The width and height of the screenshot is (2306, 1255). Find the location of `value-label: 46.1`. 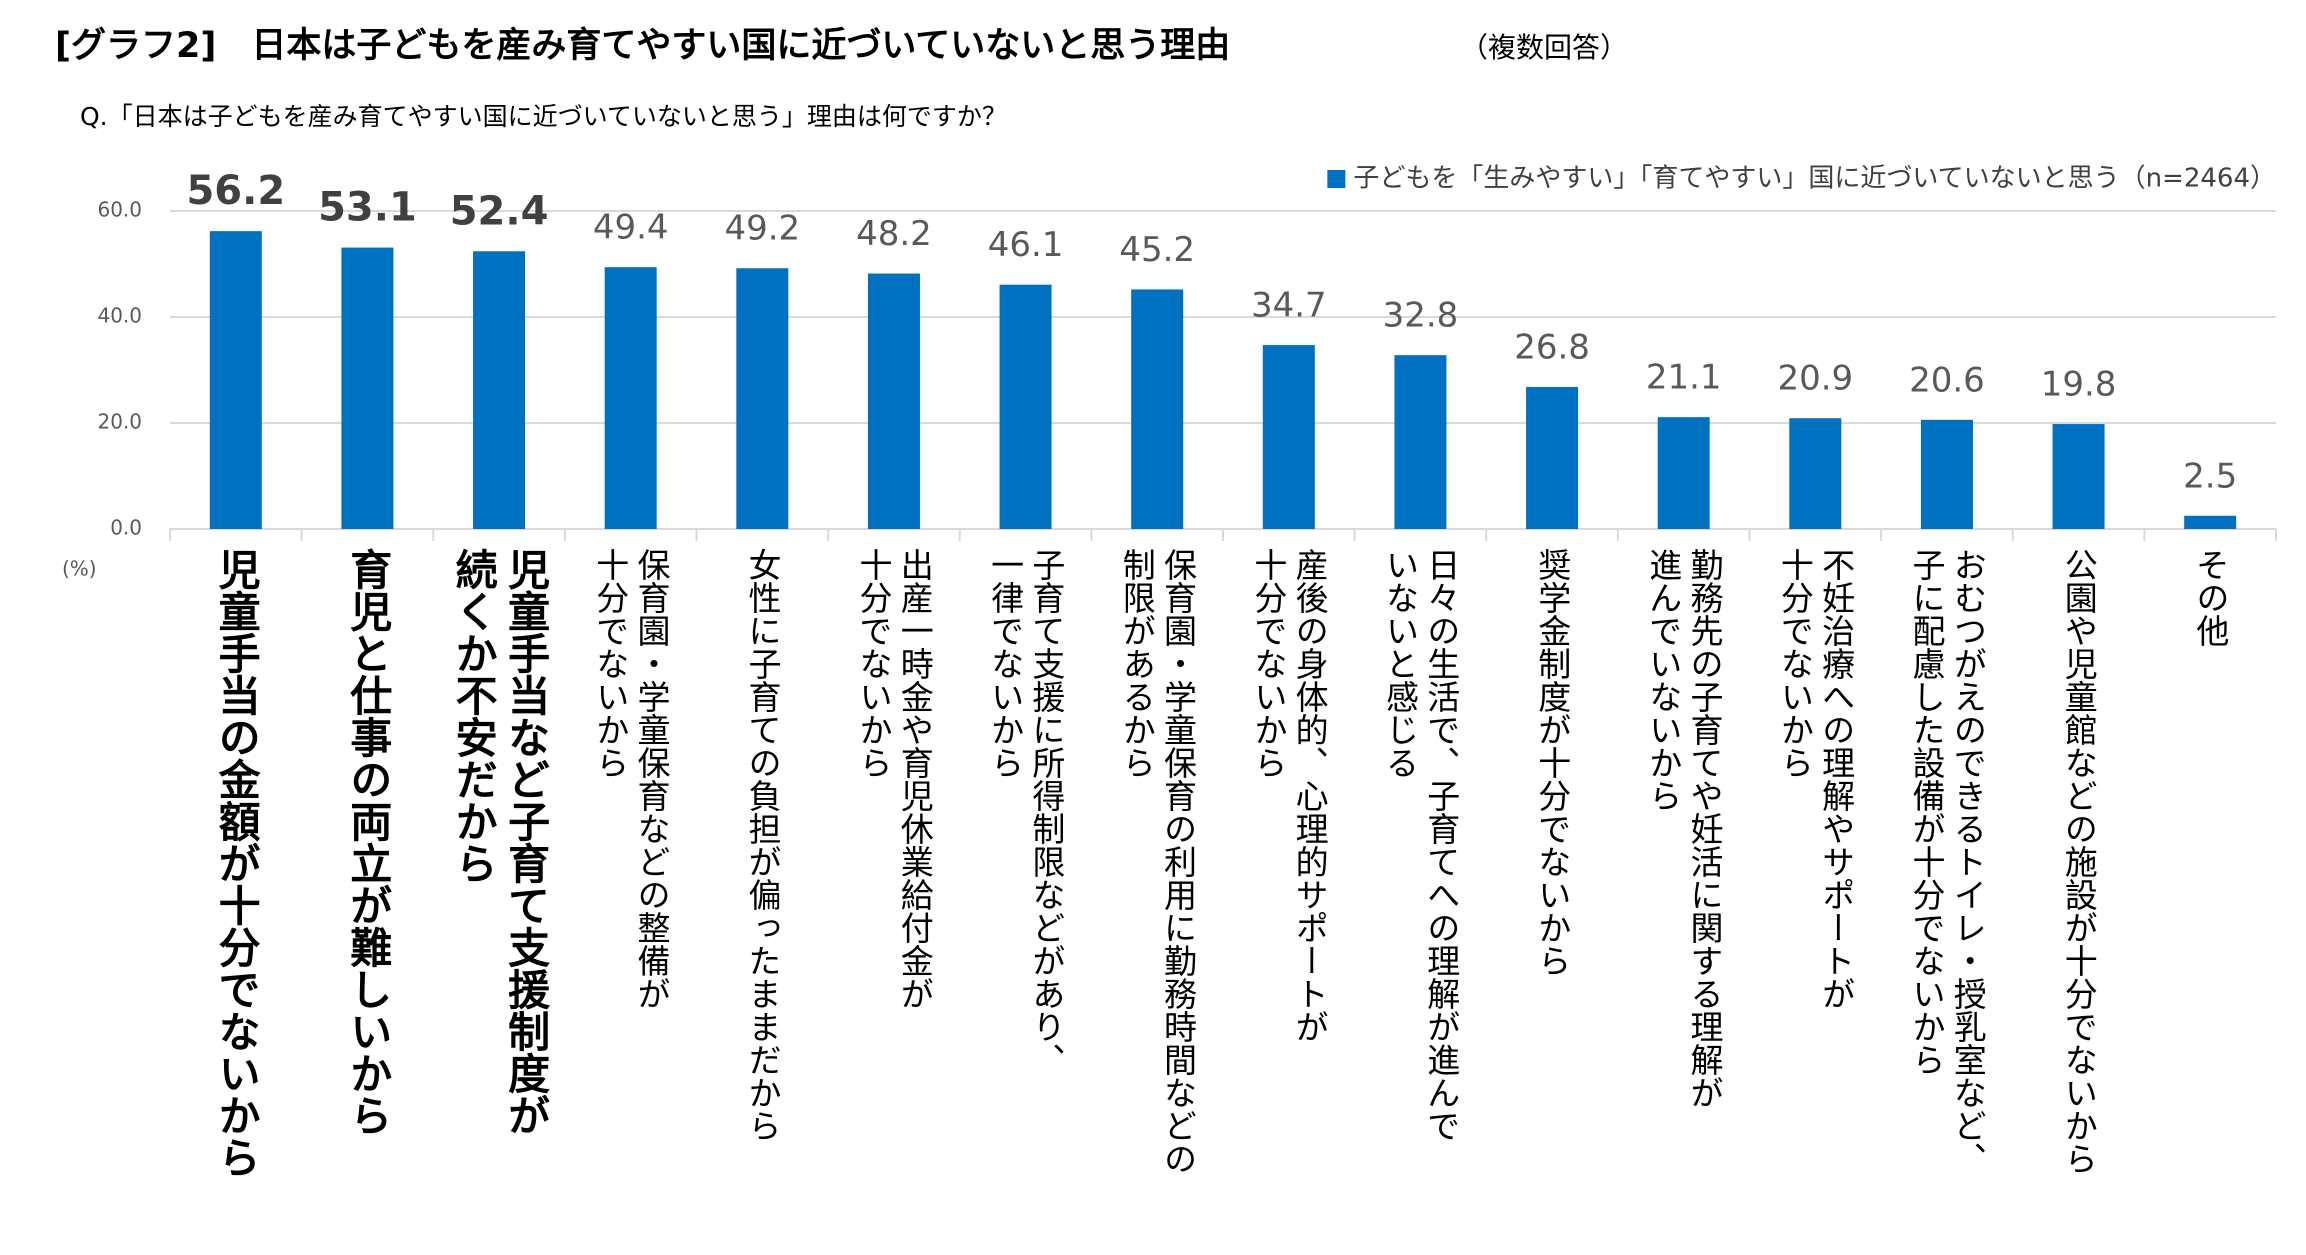

value-label: 46.1 is located at coordinates (1026, 245).